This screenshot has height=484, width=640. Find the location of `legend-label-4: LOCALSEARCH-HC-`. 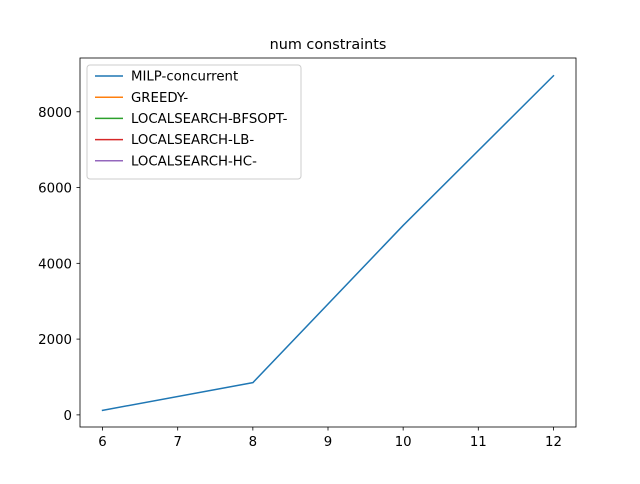

legend-label-4: LOCALSEARCH-HC- is located at coordinates (194, 161).